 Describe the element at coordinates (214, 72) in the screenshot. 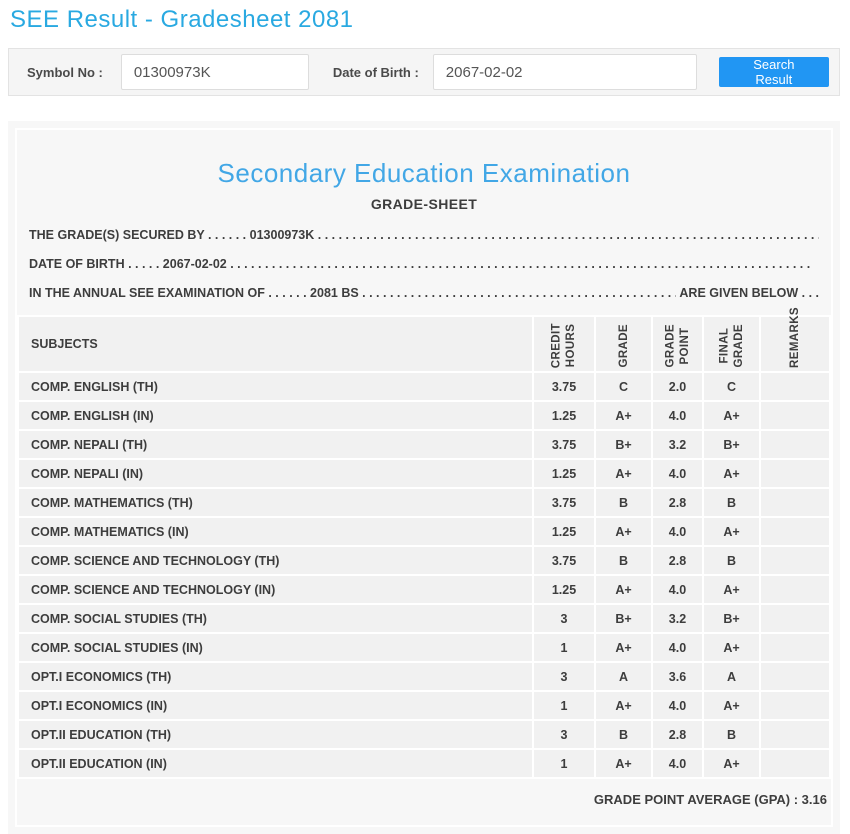

I see `symbol-no-input` at that location.